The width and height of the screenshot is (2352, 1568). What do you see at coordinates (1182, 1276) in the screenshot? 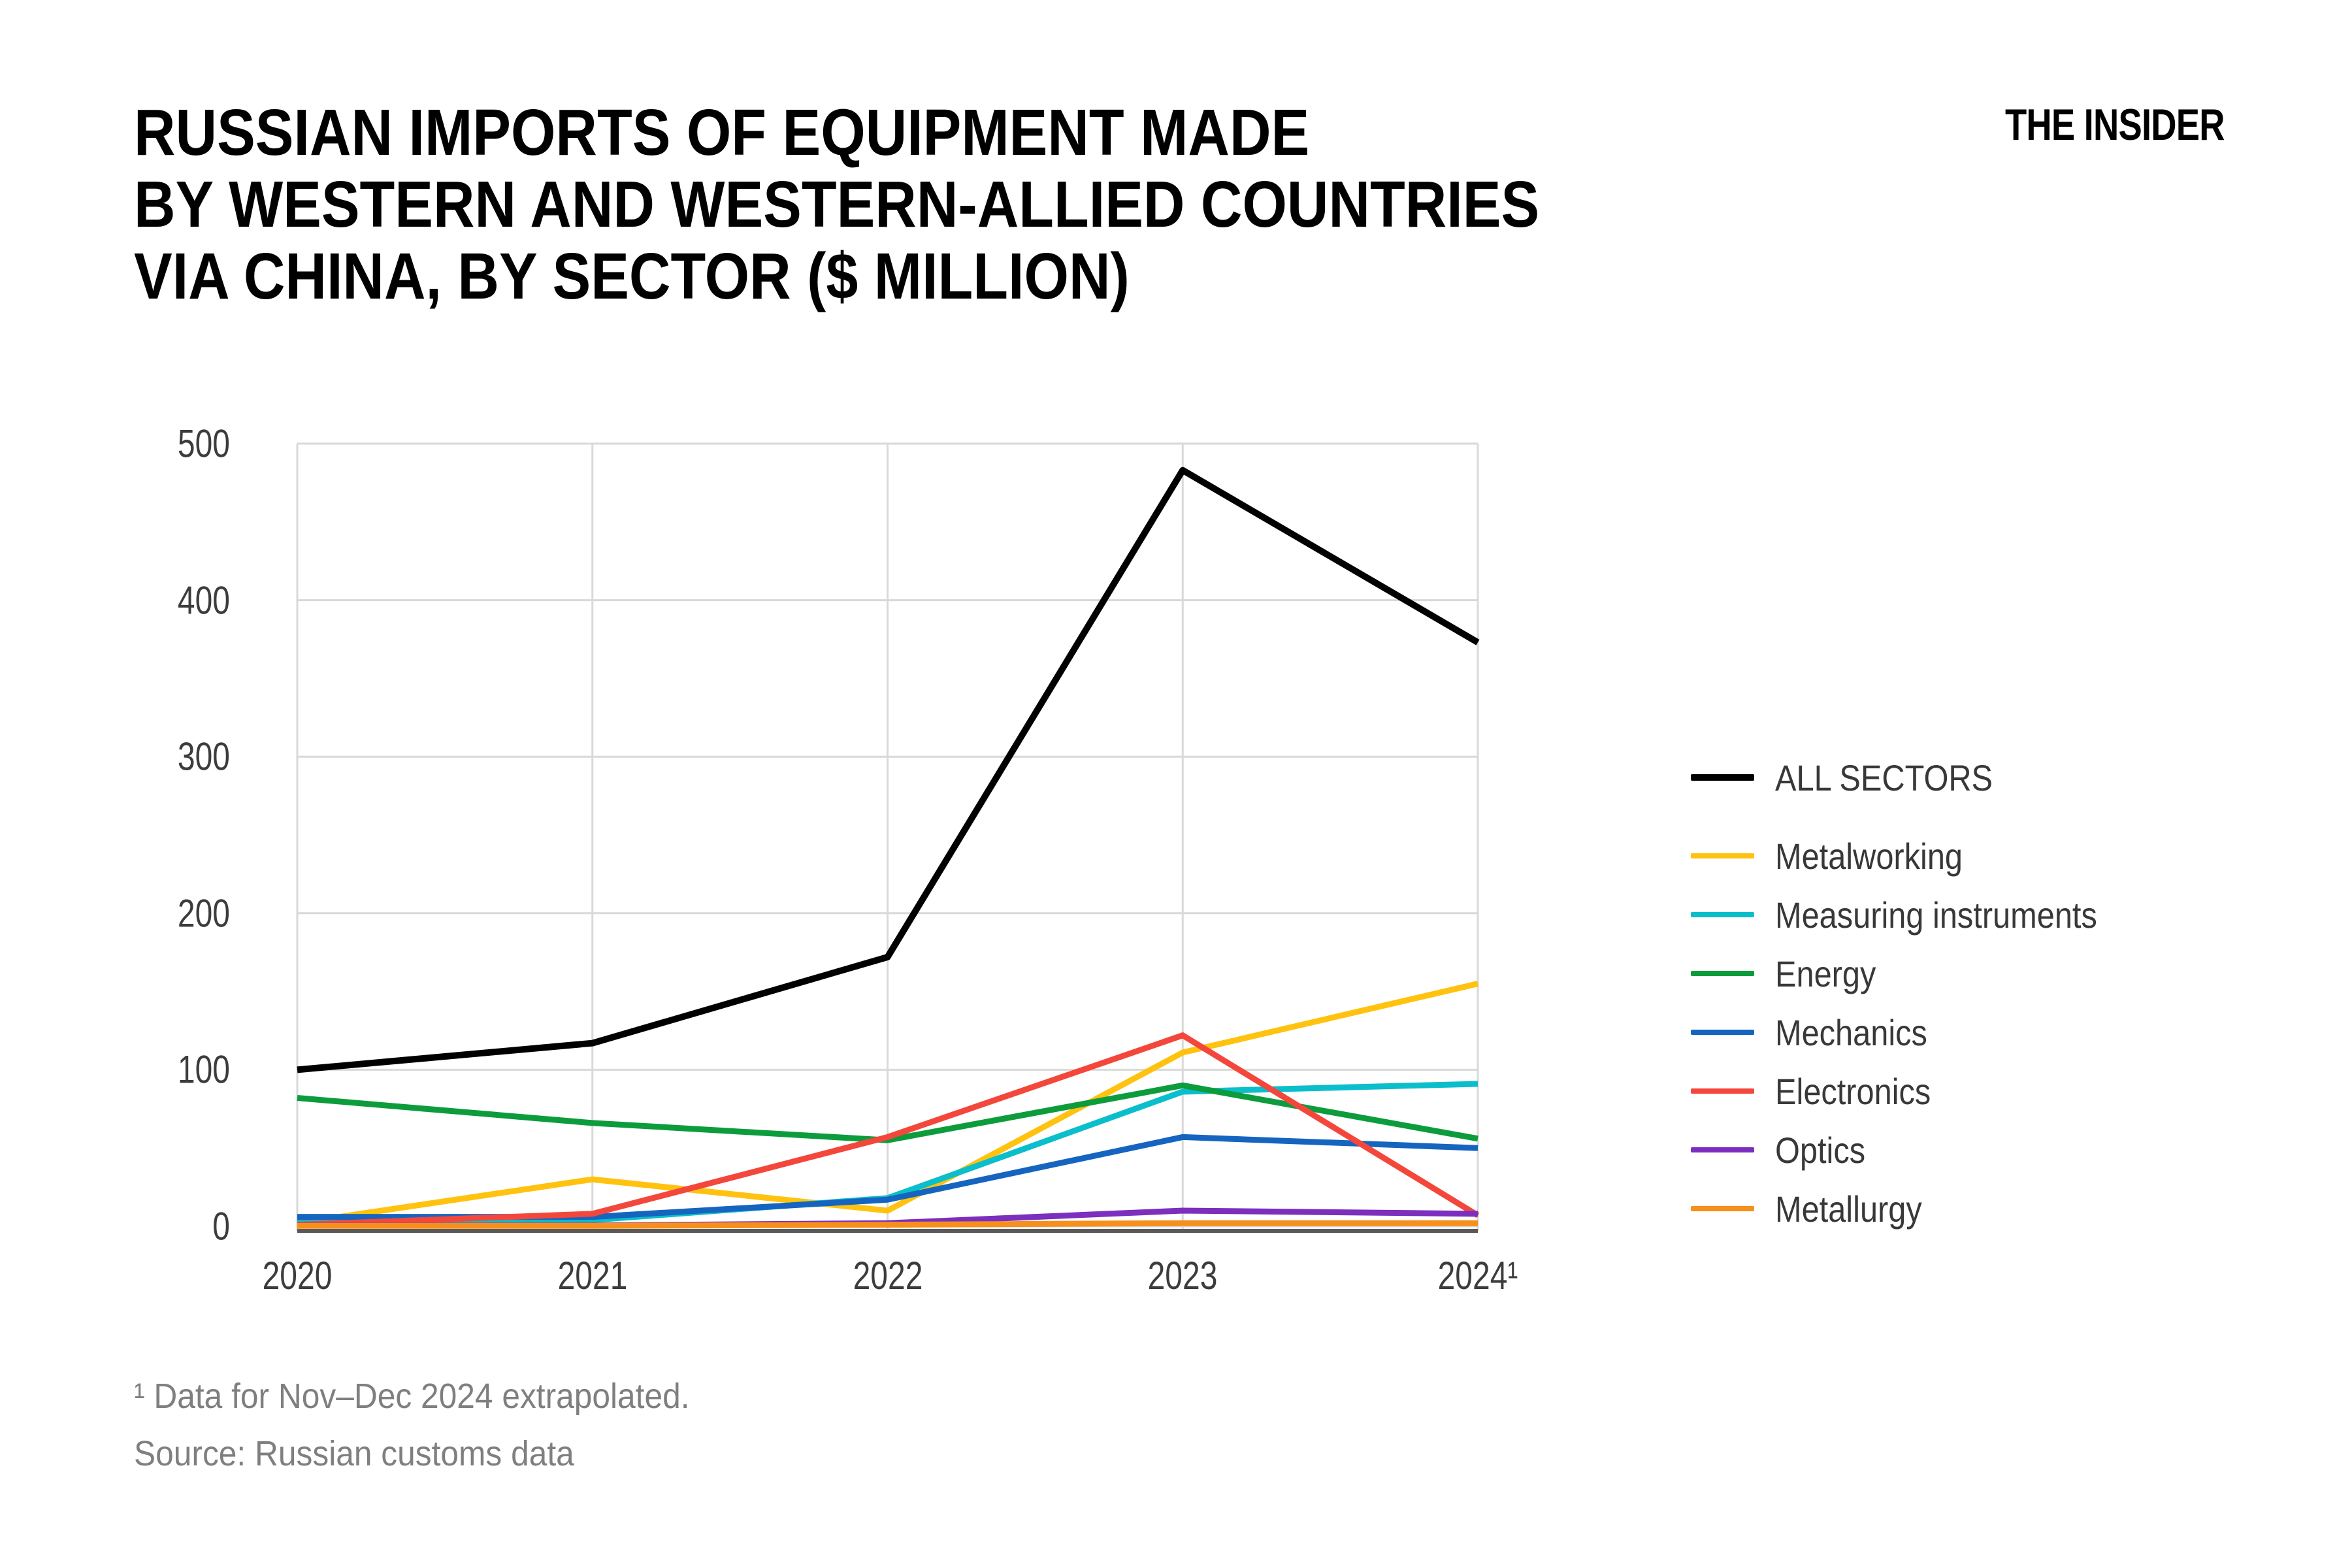
I see `x-tick-label: 2023` at bounding box center [1182, 1276].